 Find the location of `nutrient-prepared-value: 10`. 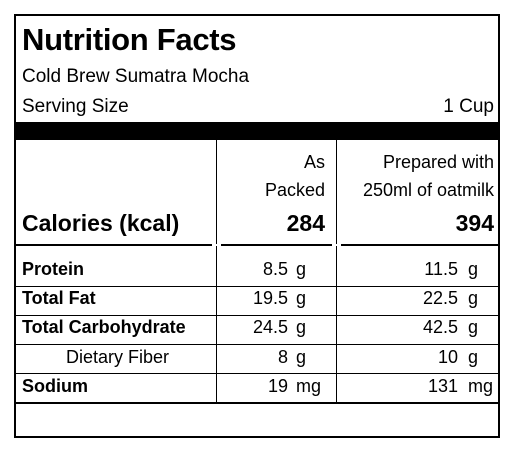

nutrient-prepared-value: 10 is located at coordinates (447, 357).